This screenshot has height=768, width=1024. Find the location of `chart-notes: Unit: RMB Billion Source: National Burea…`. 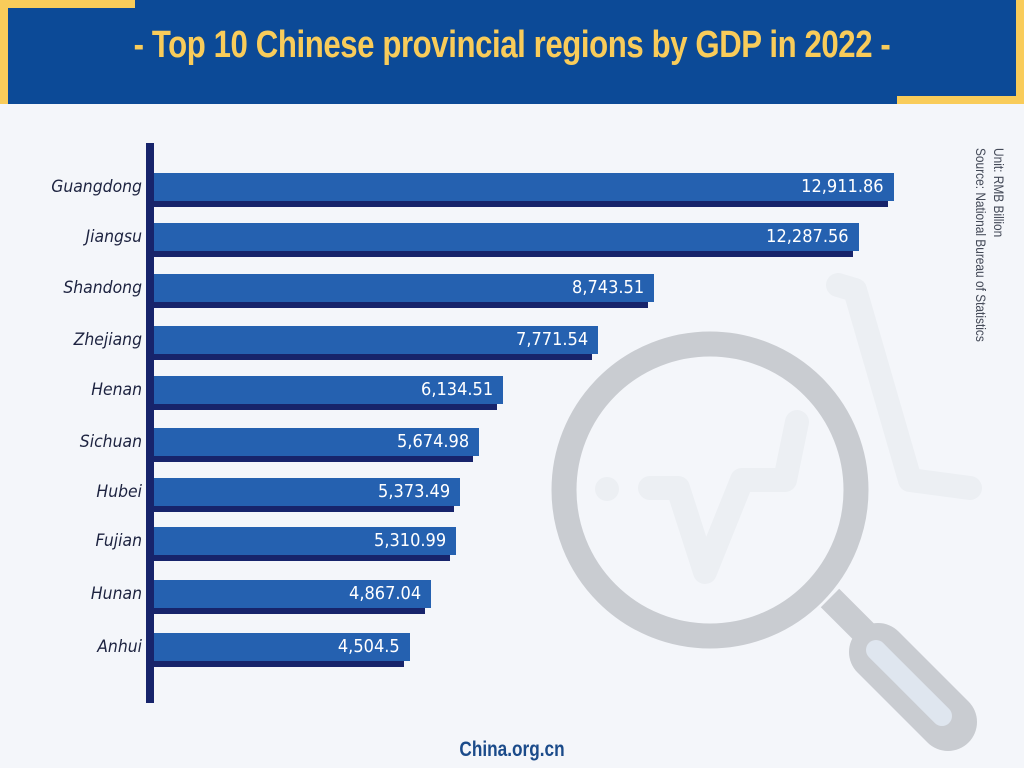

chart-notes: Unit: RMB Billion Source: National Burea… is located at coordinates (990, 262).